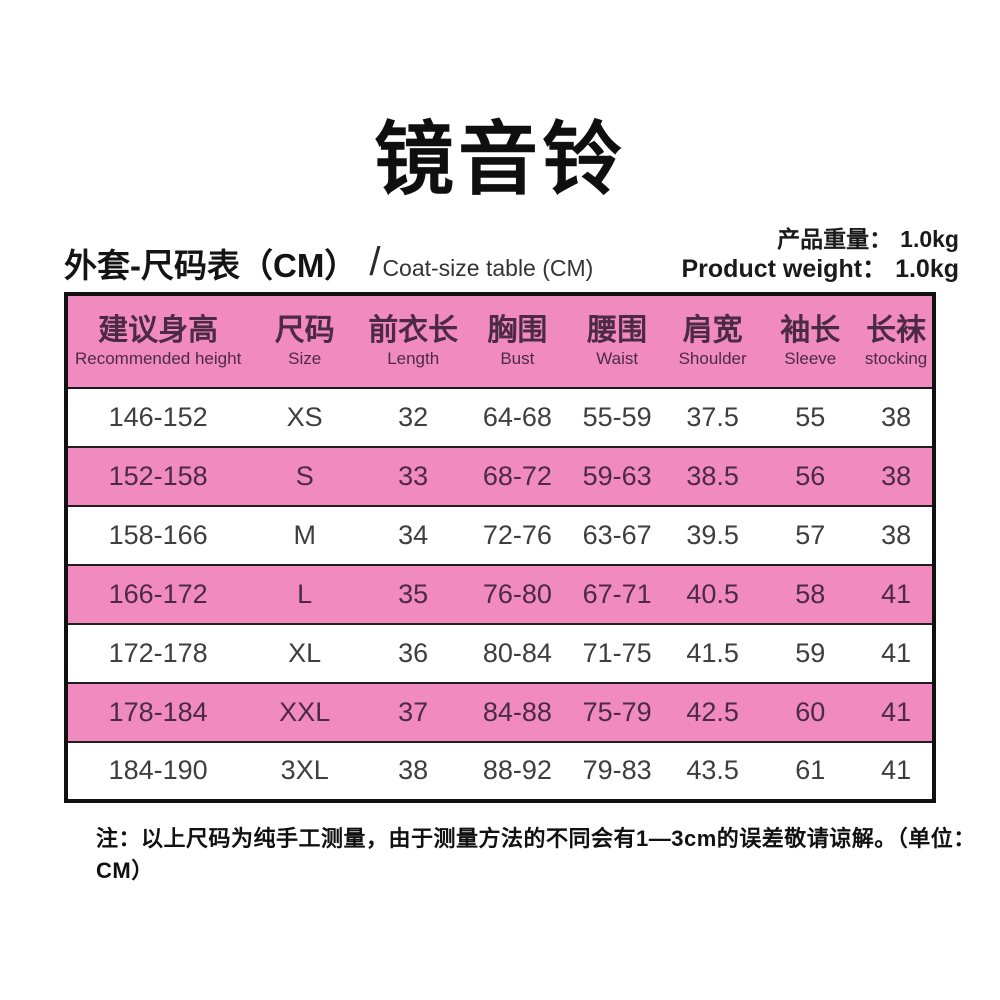 Image resolution: width=1000 pixels, height=1000 pixels. What do you see at coordinates (305, 593) in the screenshot?
I see `table-cell: L` at bounding box center [305, 593].